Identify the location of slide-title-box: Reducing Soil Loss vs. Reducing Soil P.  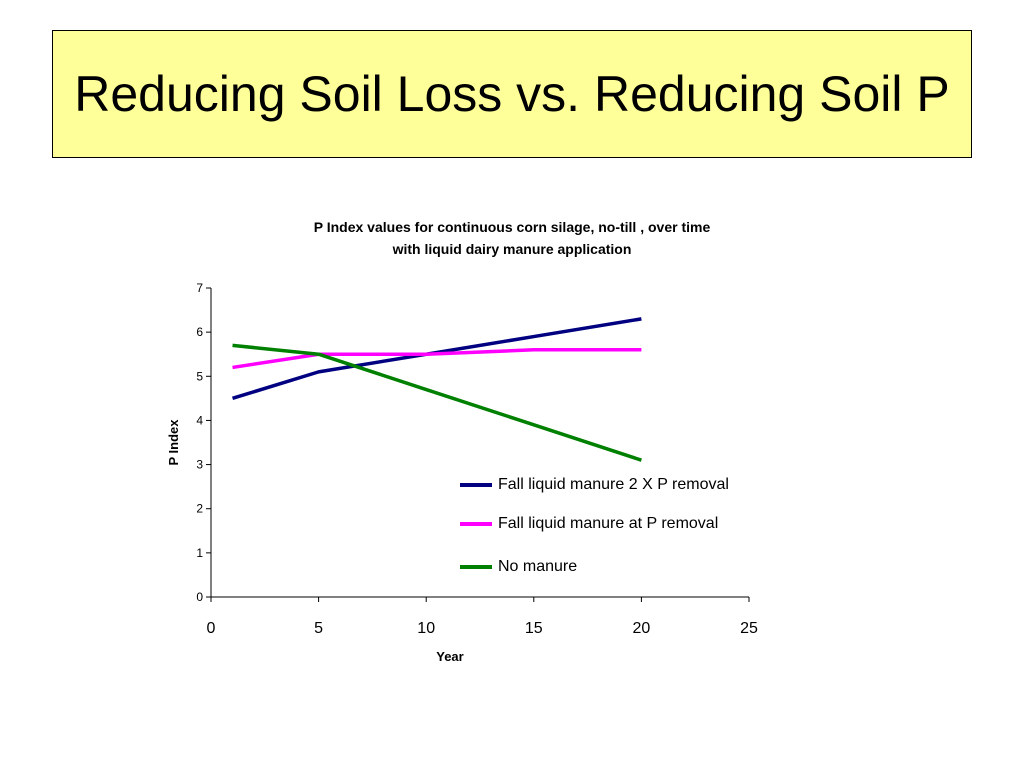
(512, 94).